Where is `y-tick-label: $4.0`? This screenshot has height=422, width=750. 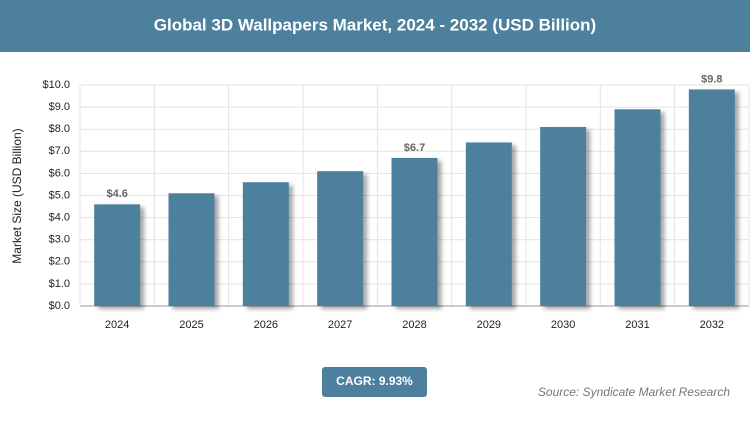 y-tick-label: $4.0 is located at coordinates (59, 218).